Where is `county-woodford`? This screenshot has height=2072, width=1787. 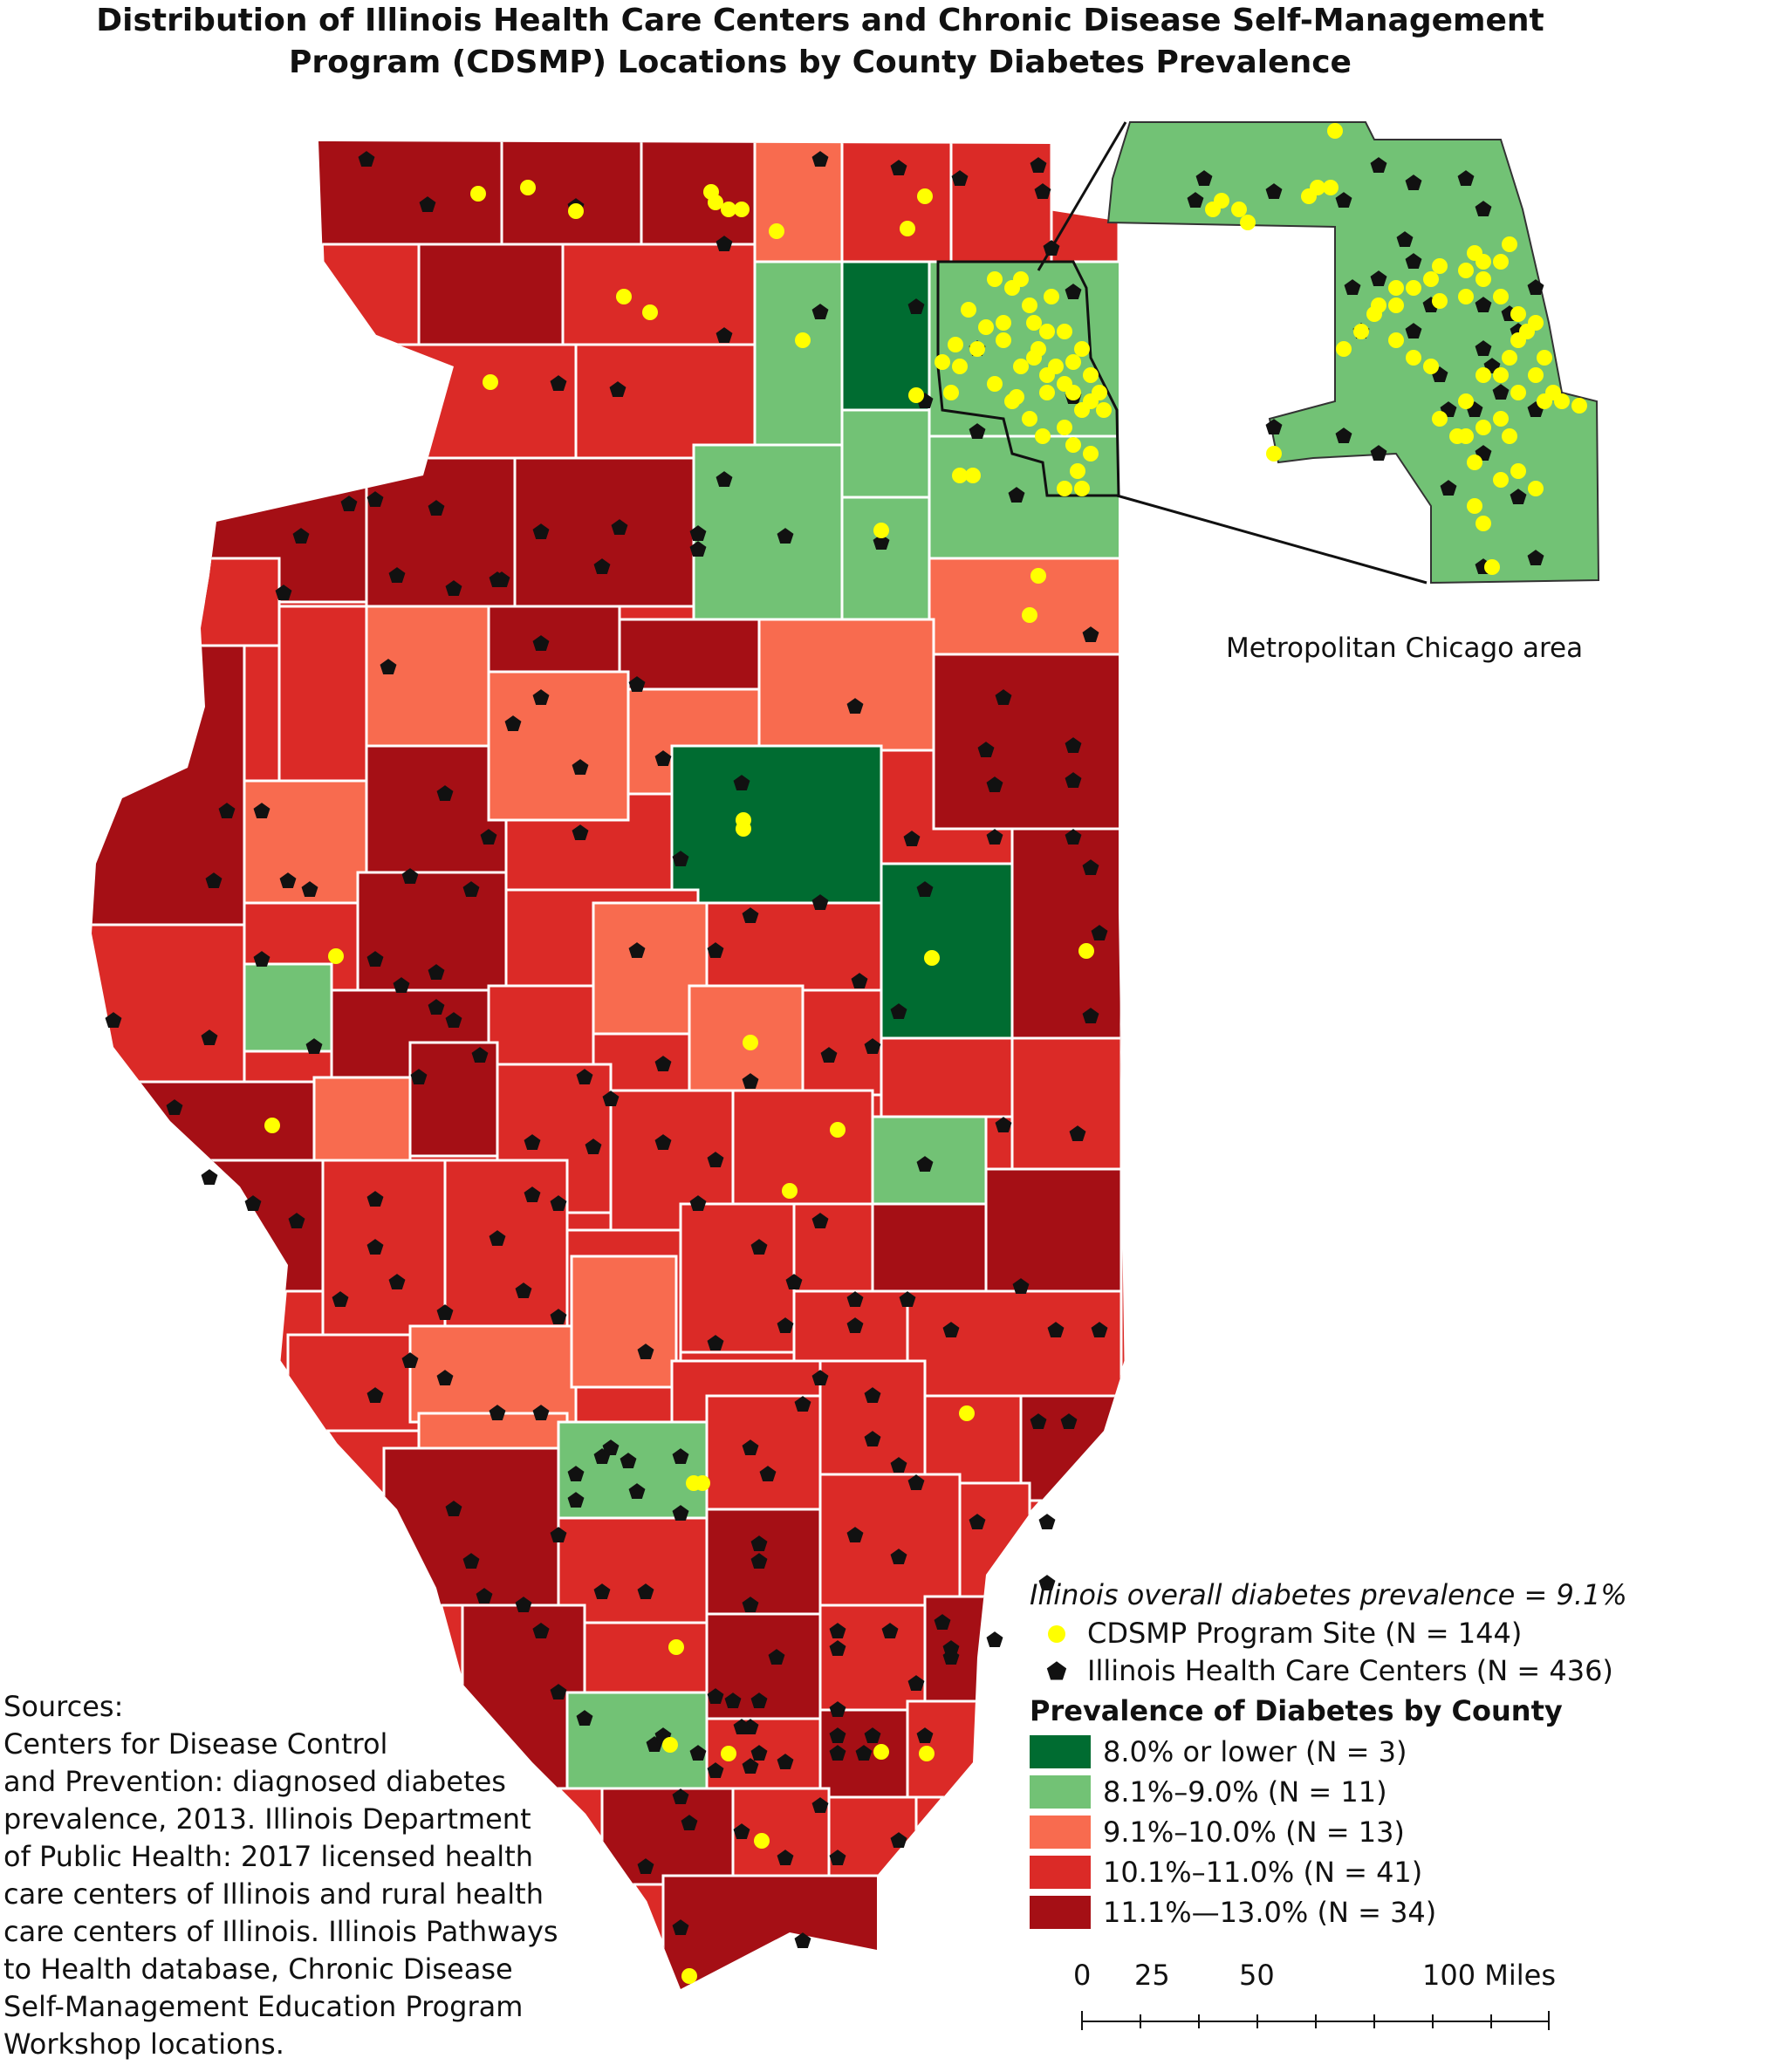
county-woodford is located at coordinates (693, 742).